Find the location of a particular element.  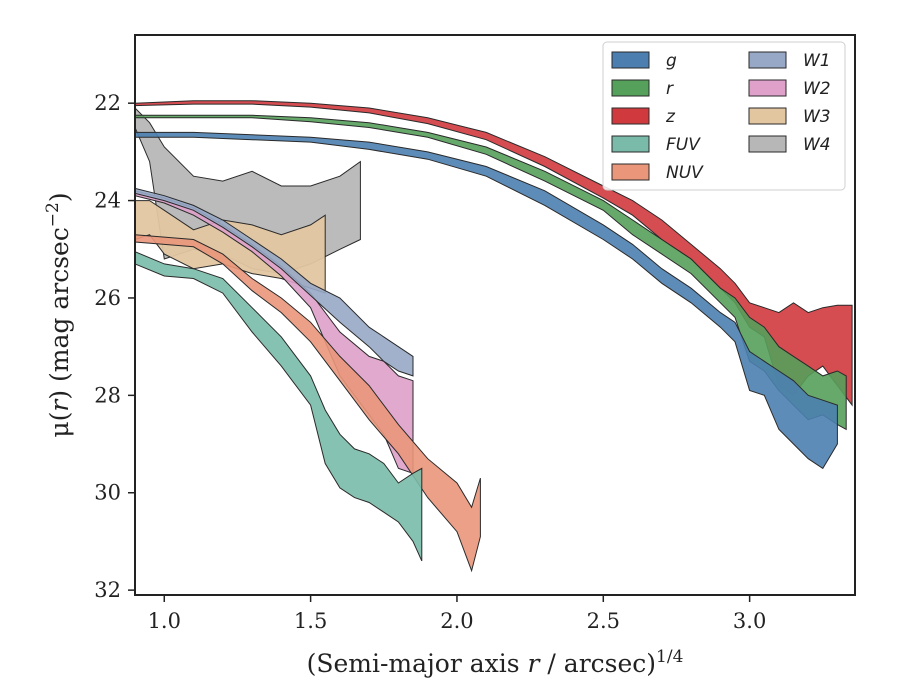

legend-box is located at coordinates (724, 116).